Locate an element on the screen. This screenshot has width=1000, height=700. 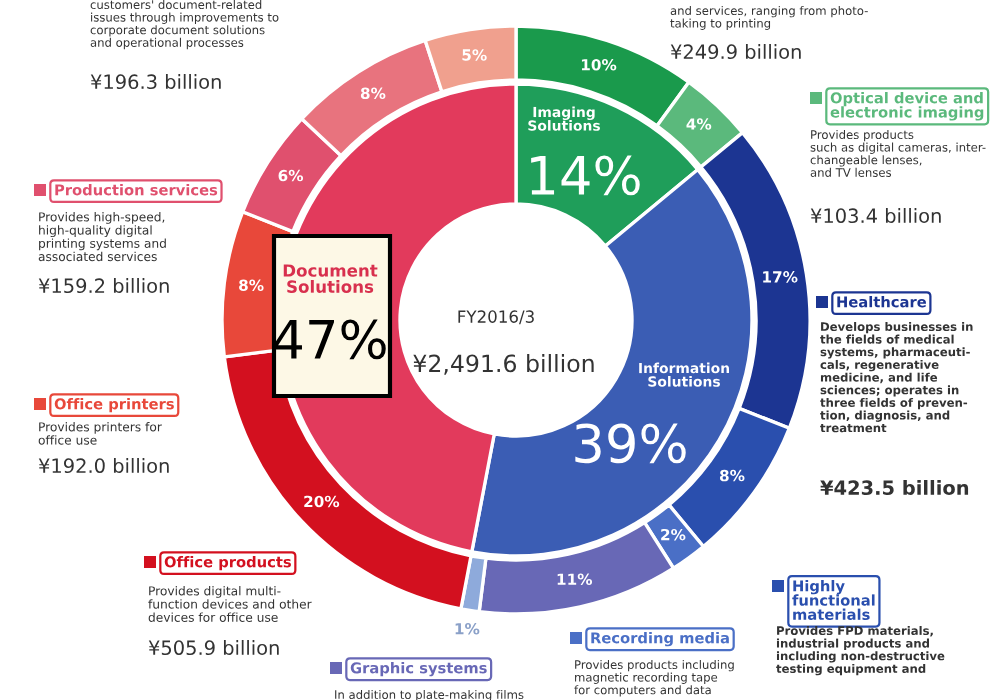
data-label: 14% is located at coordinates (585, 175).